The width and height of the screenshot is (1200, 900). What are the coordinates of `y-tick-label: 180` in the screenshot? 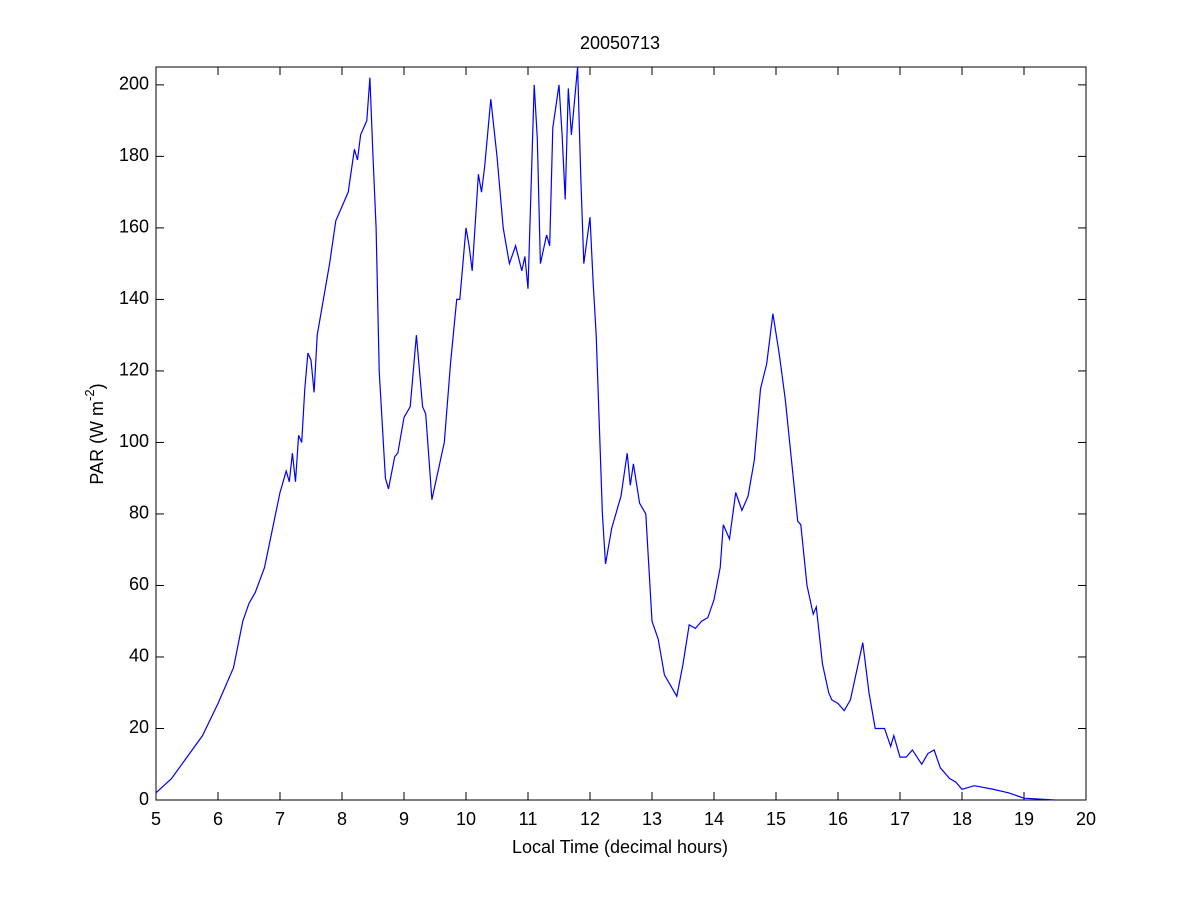 It's located at (134, 155).